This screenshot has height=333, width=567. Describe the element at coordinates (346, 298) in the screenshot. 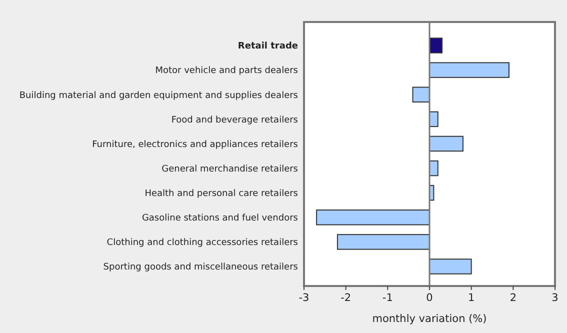

I see `x-tick-label: -2` at that location.